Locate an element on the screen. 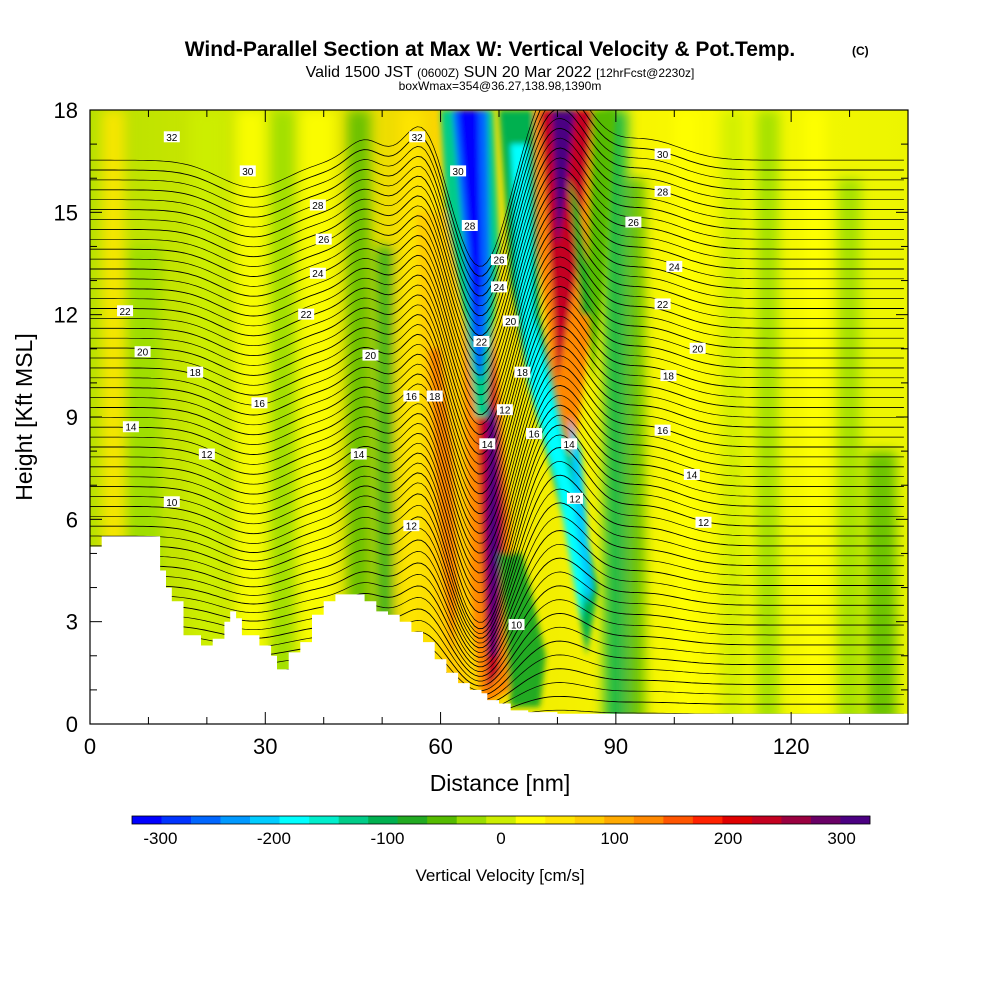 The image size is (1000, 1000). box-info: boxWmax=354@36.27,138.98,1390m is located at coordinates (500, 86).